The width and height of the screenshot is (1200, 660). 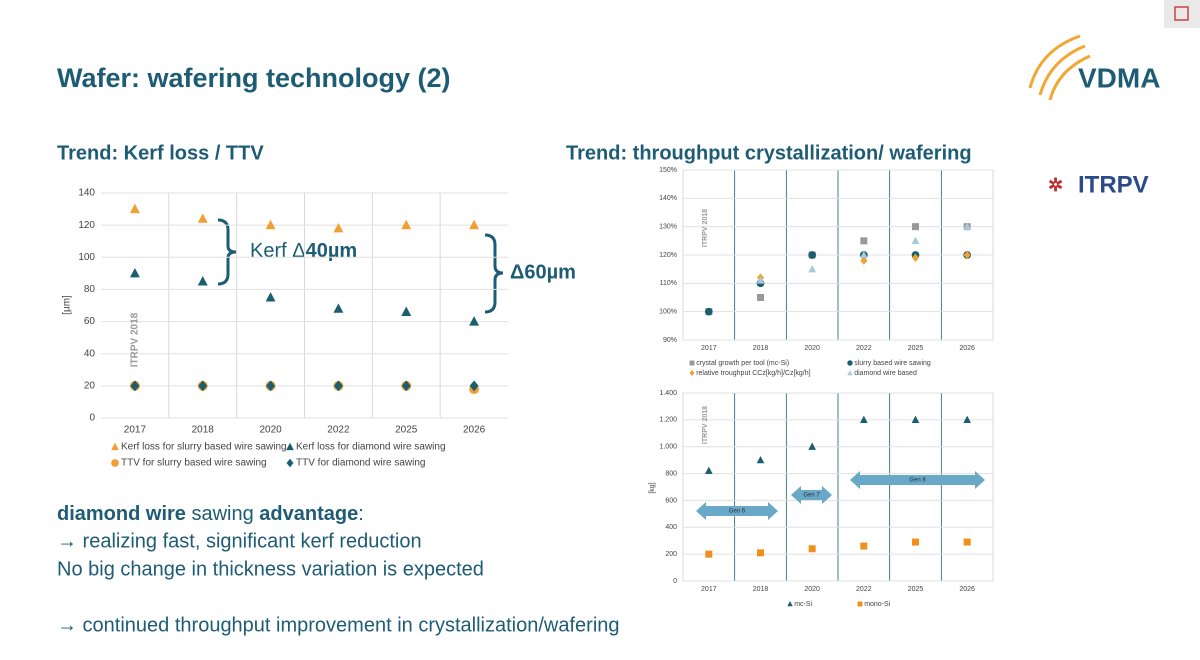 What do you see at coordinates (668, 283) in the screenshot?
I see `y-tick-label: 110%` at bounding box center [668, 283].